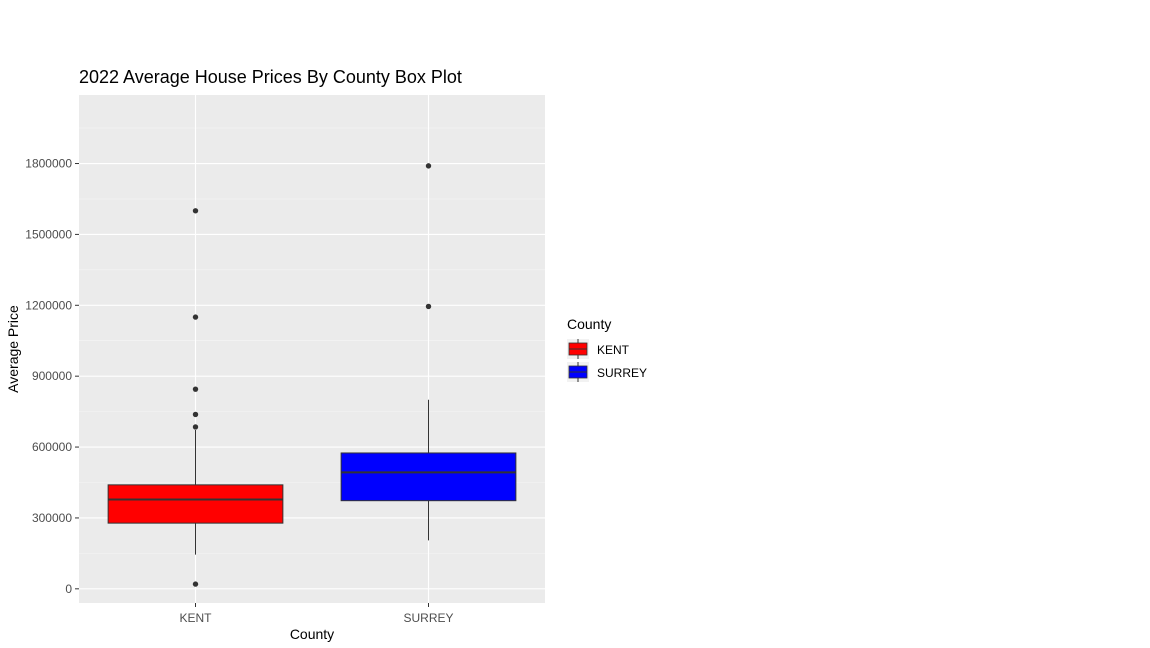  Describe the element at coordinates (52, 518) in the screenshot. I see `y-tick-label: 300000` at that location.